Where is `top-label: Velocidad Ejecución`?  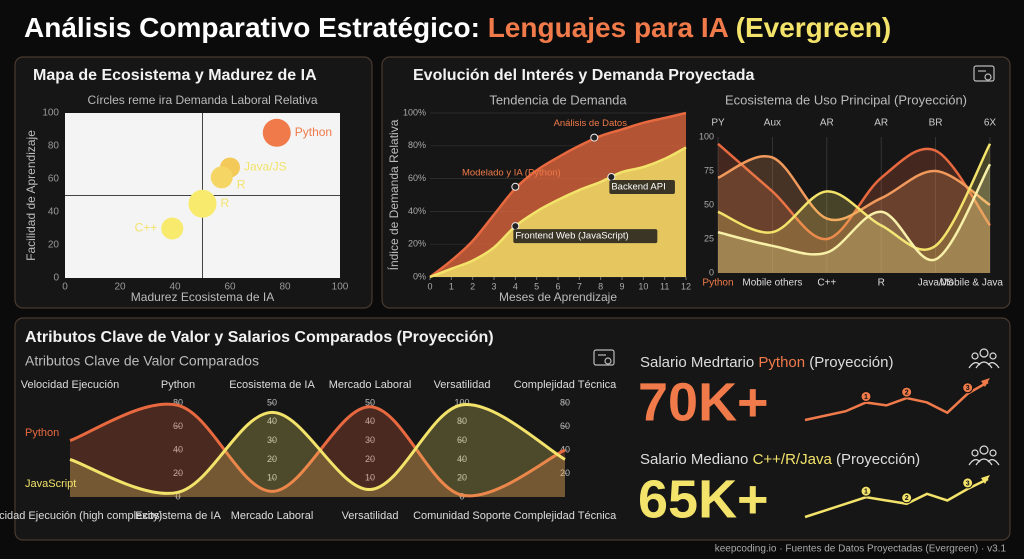
top-label: Velocidad Ejecución is located at coordinates (70, 385).